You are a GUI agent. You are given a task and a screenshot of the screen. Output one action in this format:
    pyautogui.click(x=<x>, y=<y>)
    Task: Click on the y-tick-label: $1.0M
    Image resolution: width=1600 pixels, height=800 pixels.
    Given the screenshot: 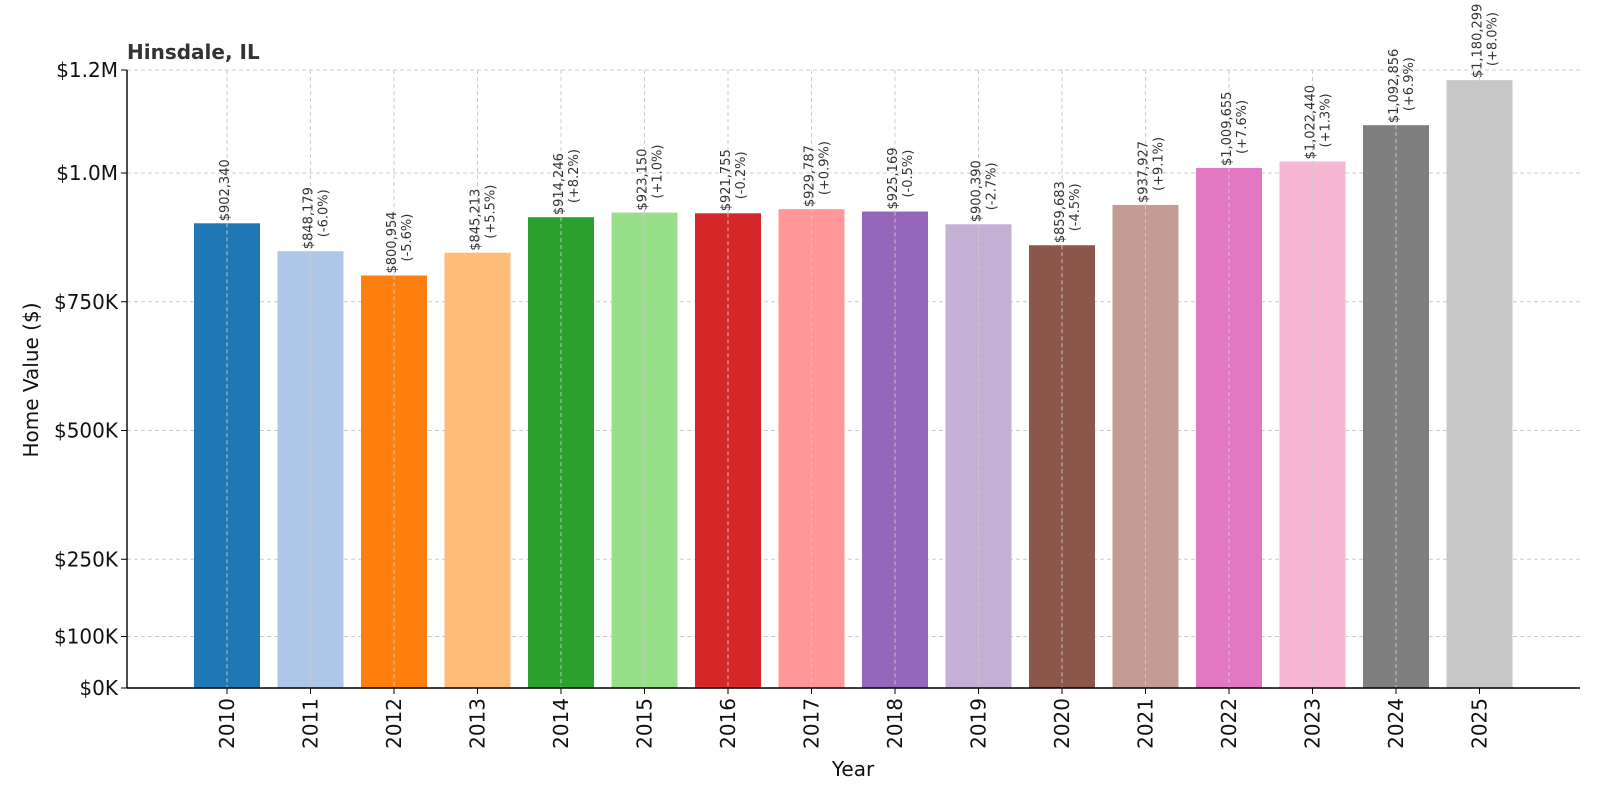 What is the action you would take?
    pyautogui.click(x=87, y=173)
    